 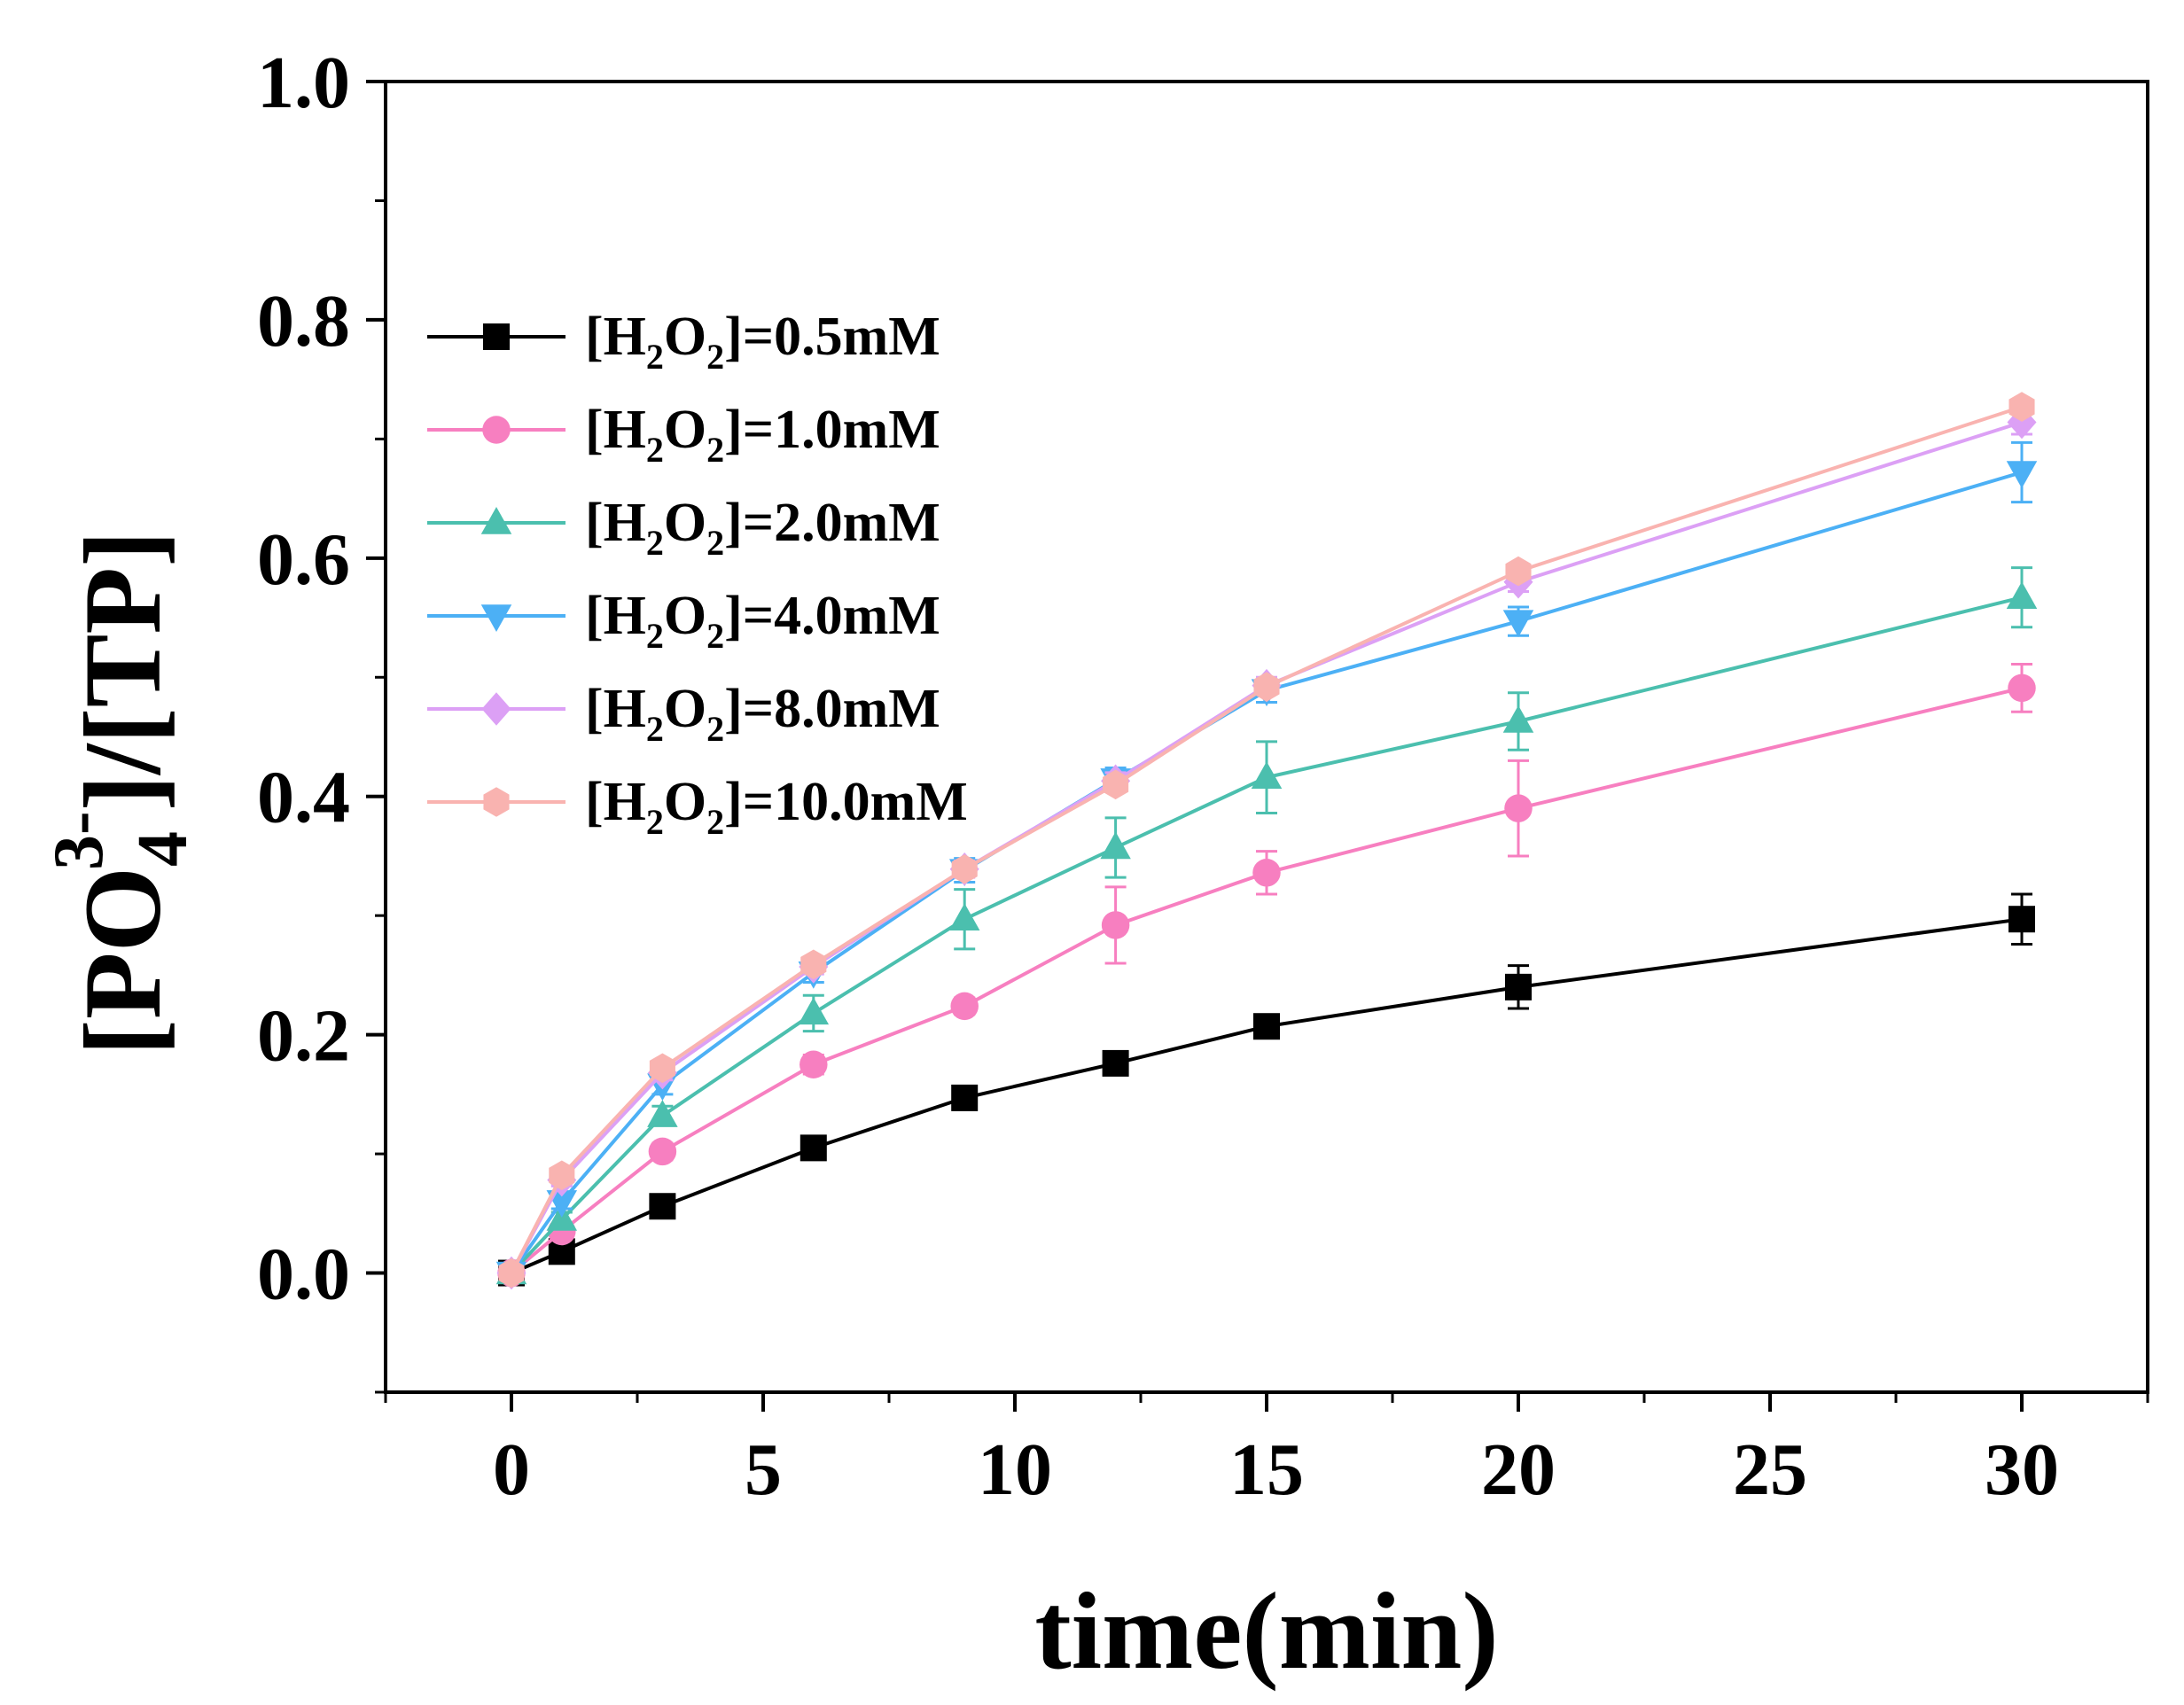 I want to click on x-tick-label: 10, so click(x=1015, y=1470).